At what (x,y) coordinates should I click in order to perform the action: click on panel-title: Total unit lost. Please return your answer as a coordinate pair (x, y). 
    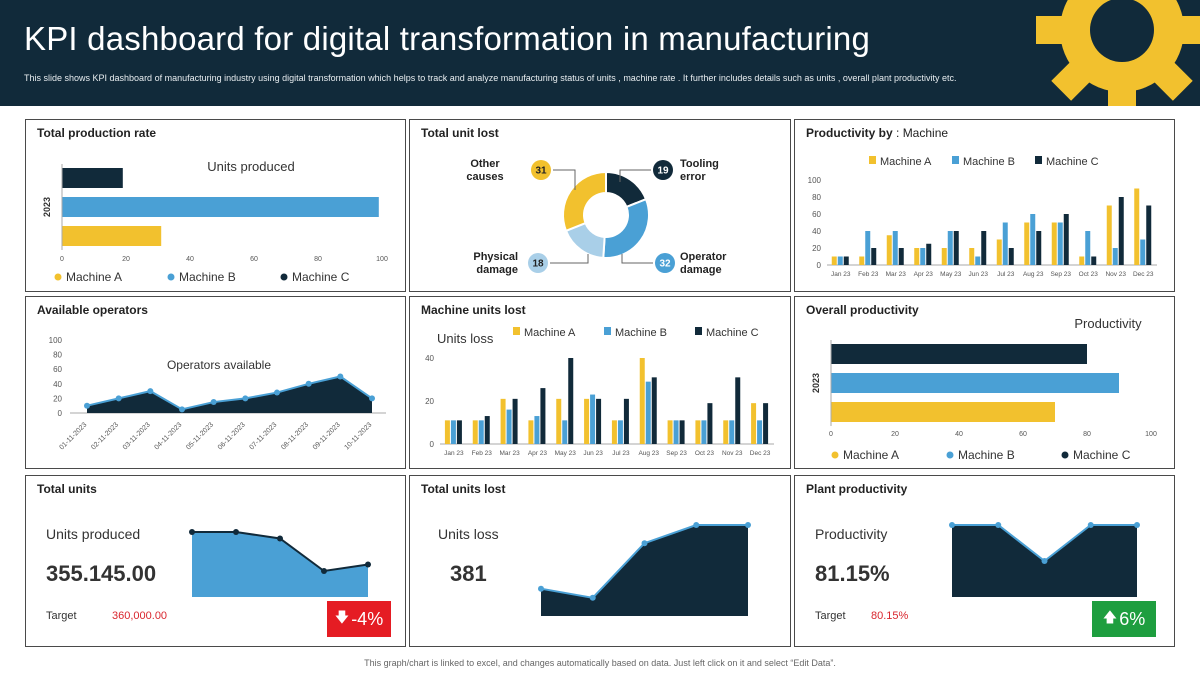
    Looking at the image, I should click on (460, 133).